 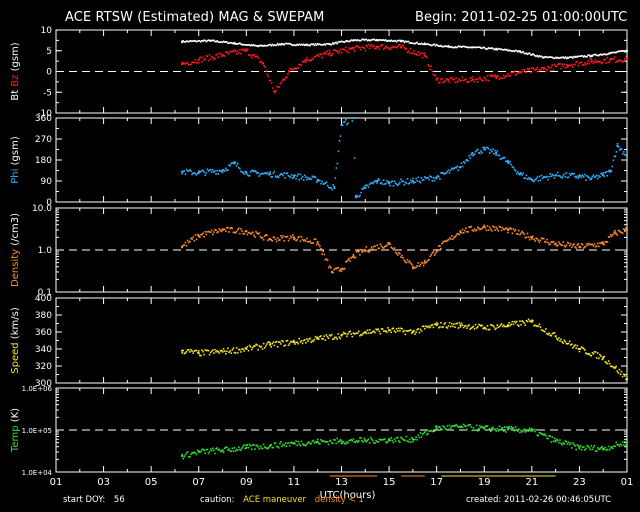 What do you see at coordinates (579, 482) in the screenshot?
I see `x-tick-label: 23` at bounding box center [579, 482].